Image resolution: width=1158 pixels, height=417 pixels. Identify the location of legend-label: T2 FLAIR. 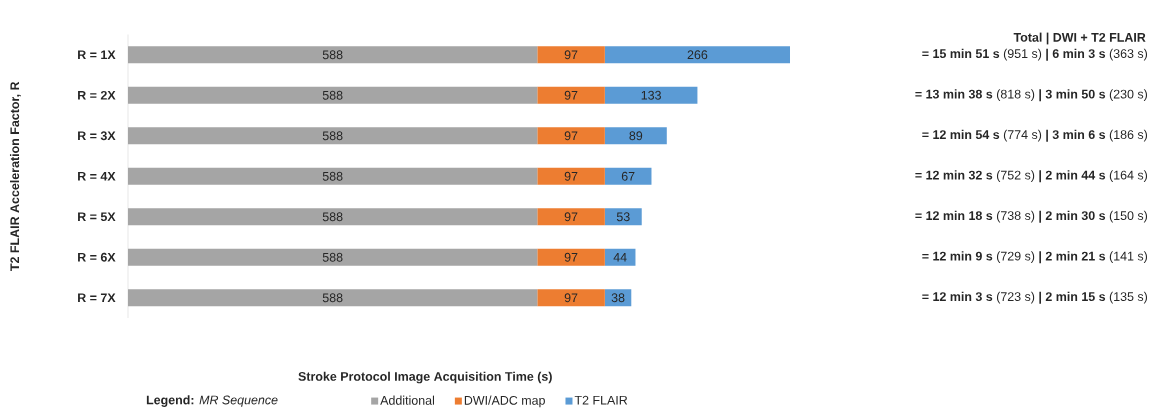
(601, 400).